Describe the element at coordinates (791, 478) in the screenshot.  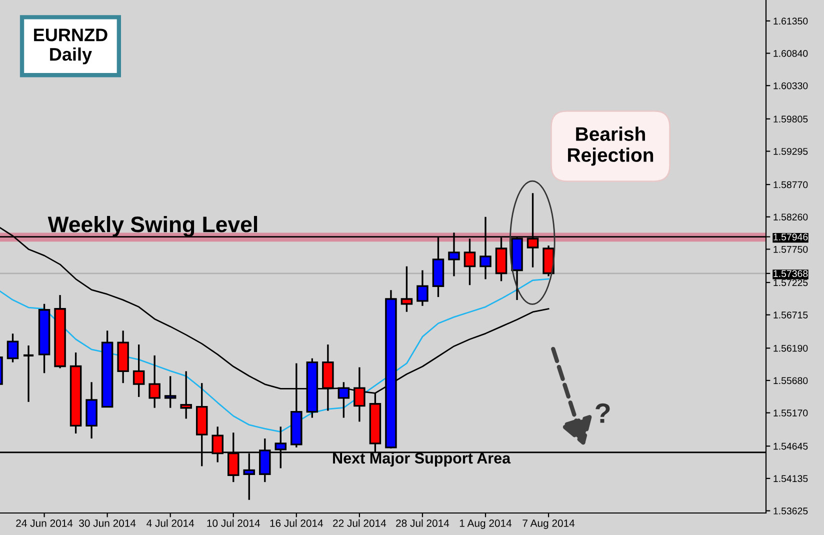
I see `y-tick-label: 1.54135` at that location.